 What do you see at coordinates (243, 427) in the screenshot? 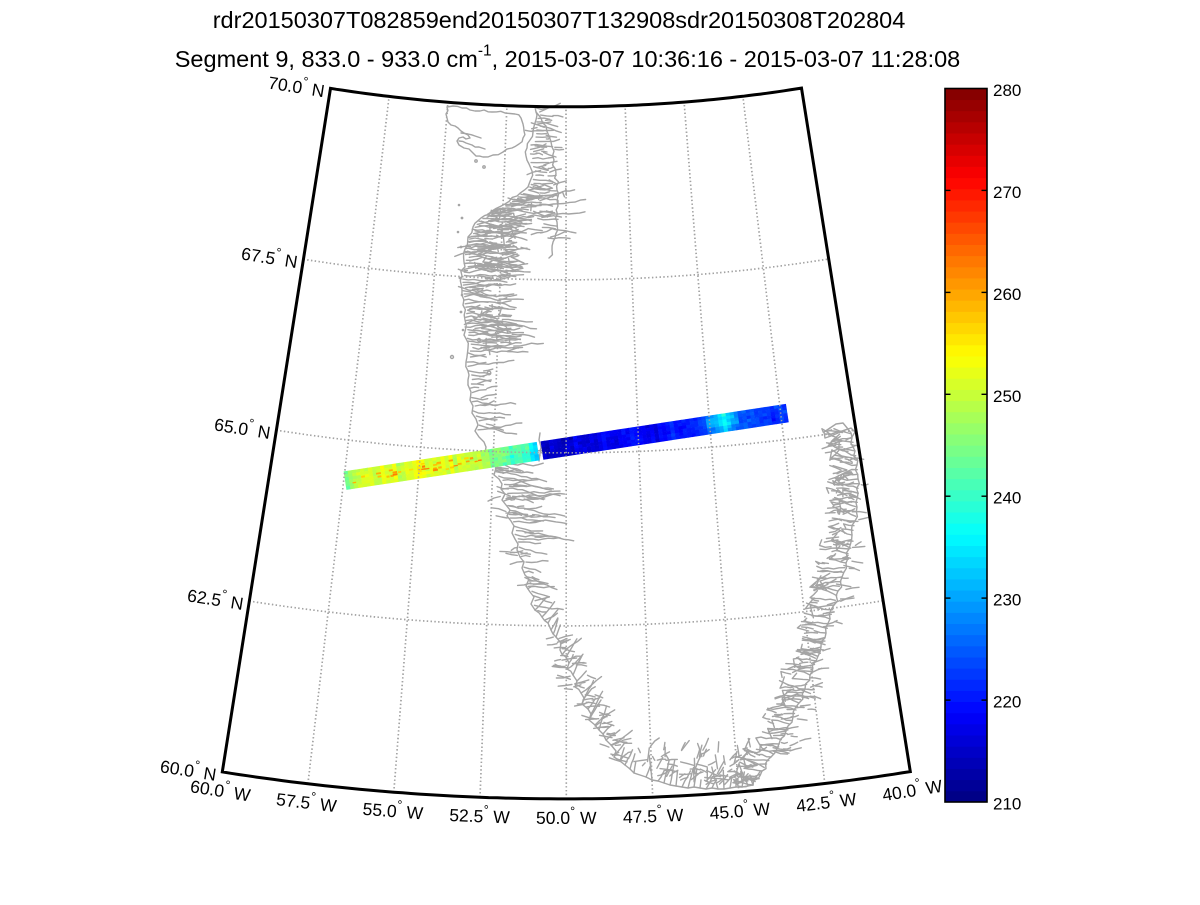
I see `svg-text: 65.0° N` at bounding box center [243, 427].